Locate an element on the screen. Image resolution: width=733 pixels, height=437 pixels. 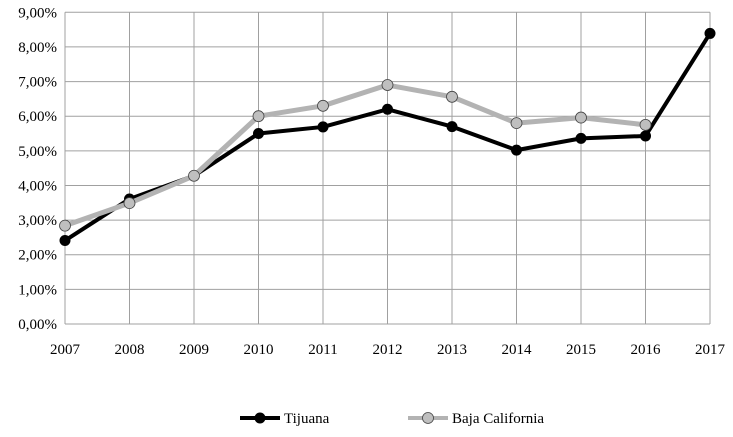
x-tick-label: 2017 is located at coordinates (710, 350).